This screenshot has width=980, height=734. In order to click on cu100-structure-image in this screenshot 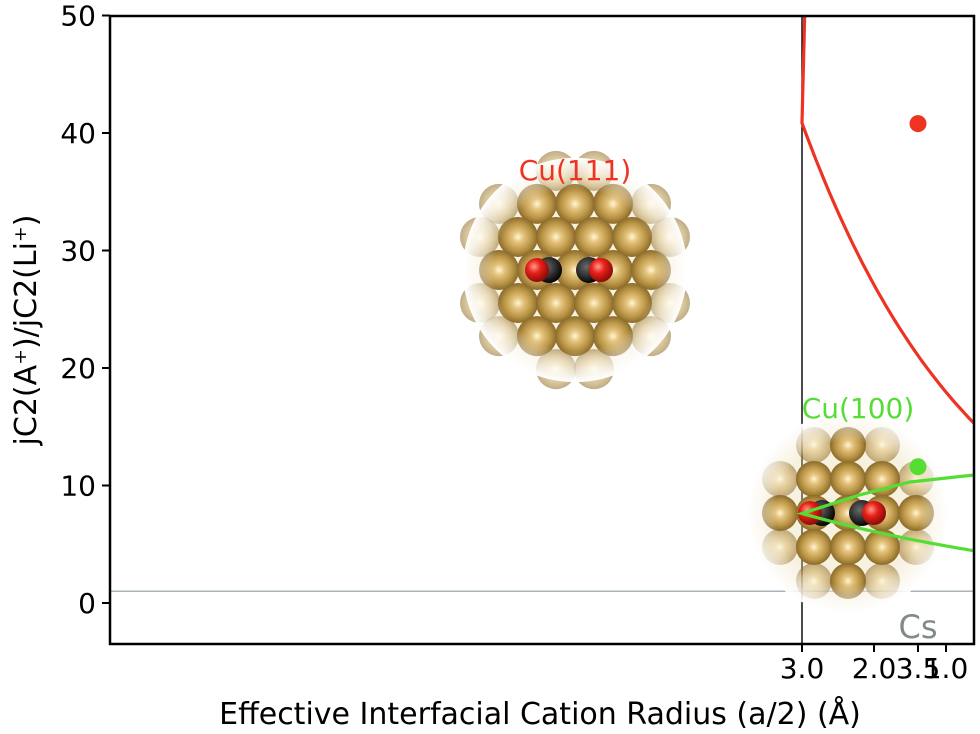, I will do `click(848, 513)`.